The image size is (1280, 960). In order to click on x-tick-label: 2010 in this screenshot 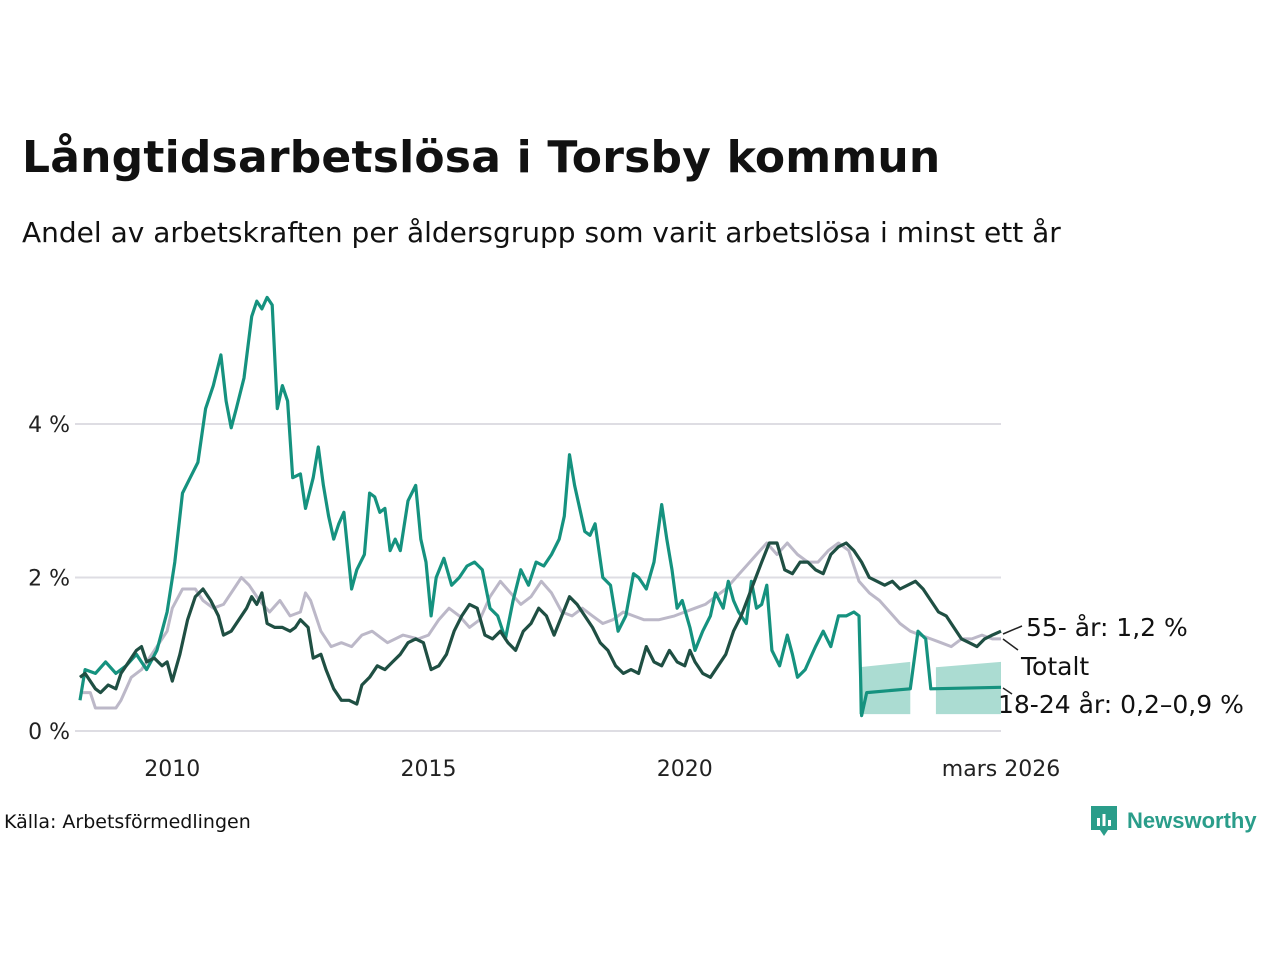, I will do `click(172, 769)`.